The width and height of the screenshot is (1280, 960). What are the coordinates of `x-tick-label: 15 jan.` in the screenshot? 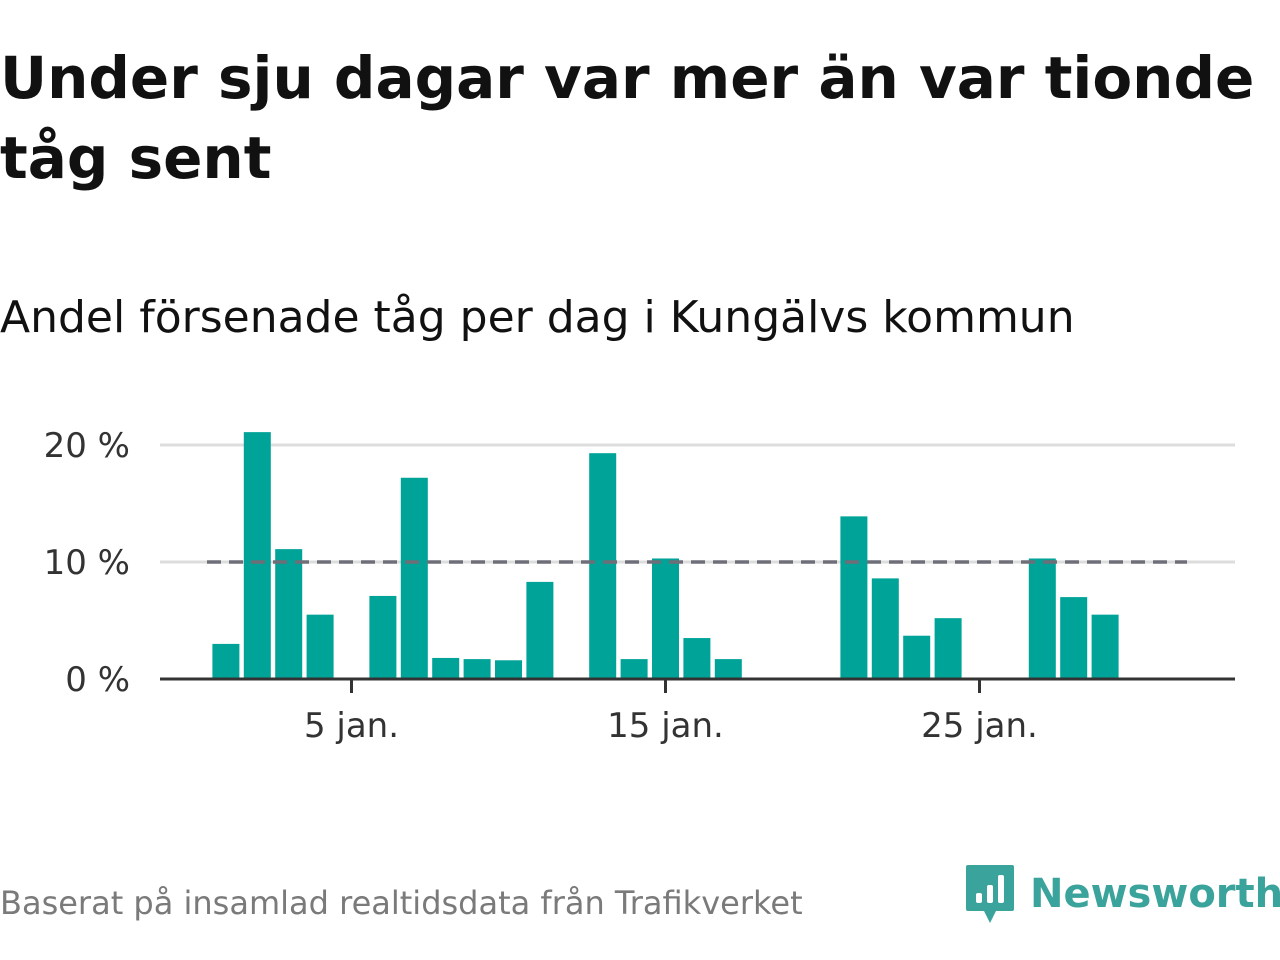 It's located at (665, 726).